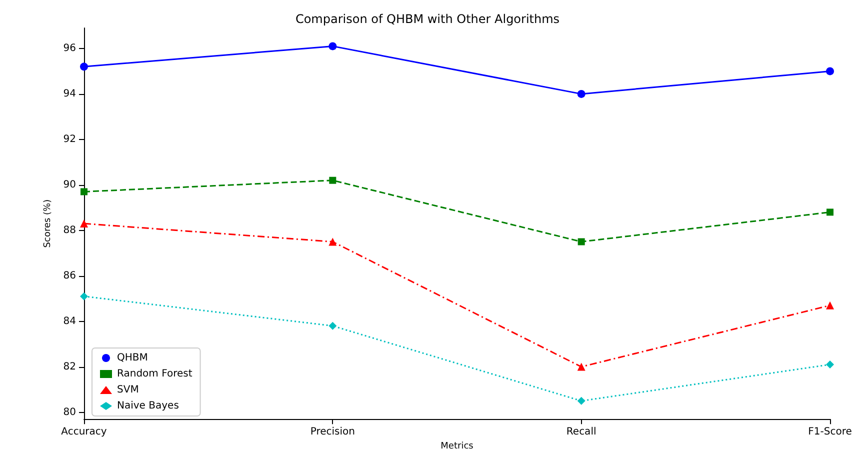 This screenshot has height=456, width=855. Describe the element at coordinates (132, 358) in the screenshot. I see `legend-label: QHBM` at that location.